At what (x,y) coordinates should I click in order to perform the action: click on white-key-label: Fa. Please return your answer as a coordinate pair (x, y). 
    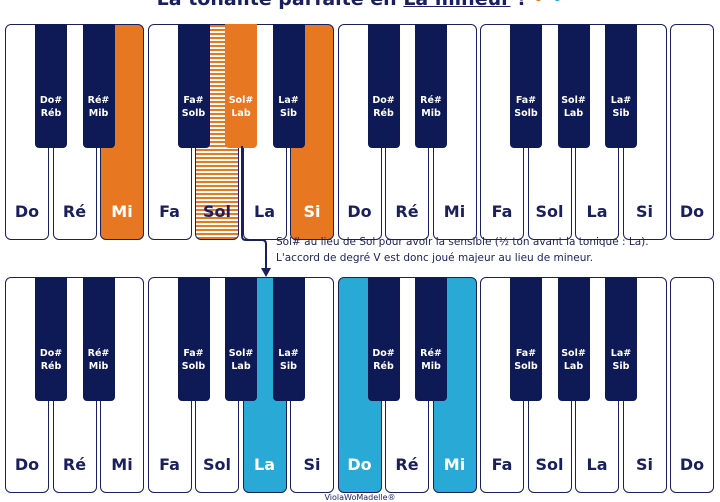
    Looking at the image, I should click on (169, 464).